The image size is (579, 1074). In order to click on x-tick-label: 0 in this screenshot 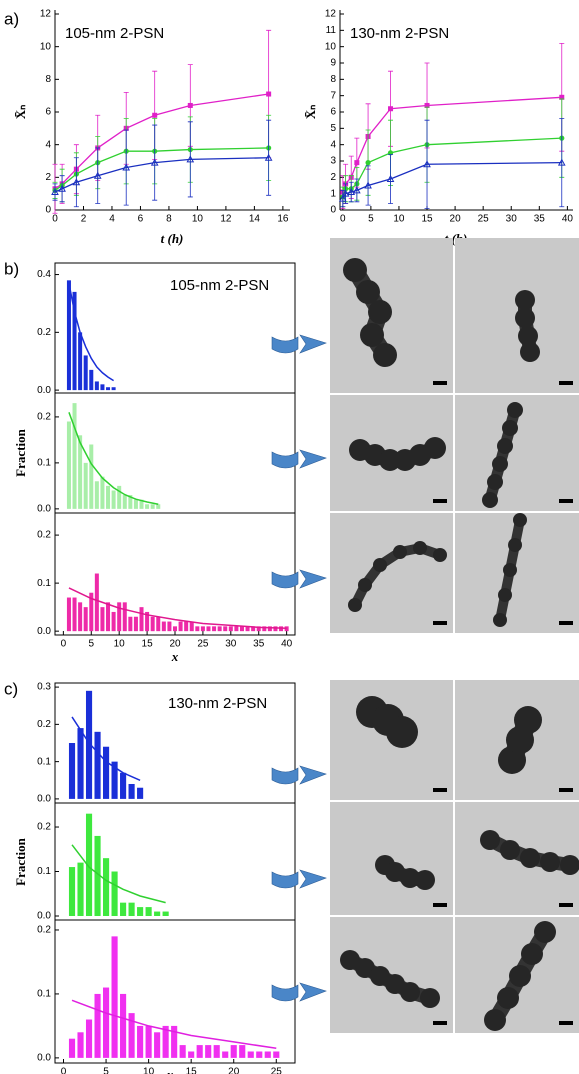, I will do `click(343, 219)`.